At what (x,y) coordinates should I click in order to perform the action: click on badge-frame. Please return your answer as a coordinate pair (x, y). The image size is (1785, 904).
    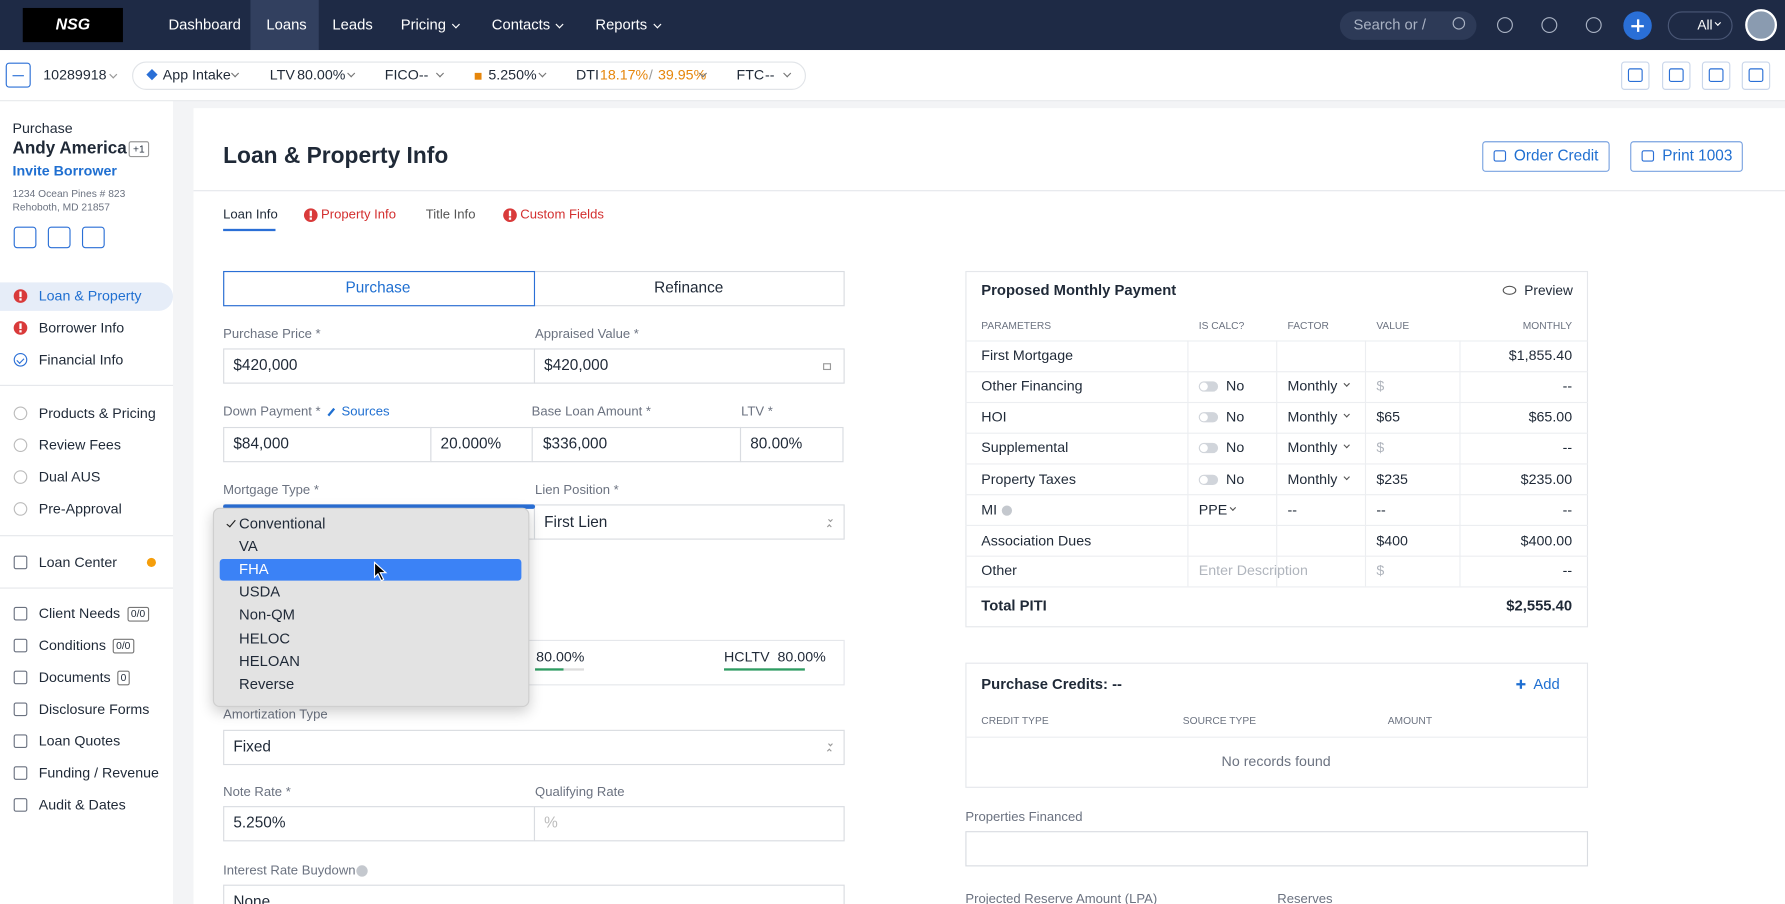
    Looking at the image, I should click on (123, 678).